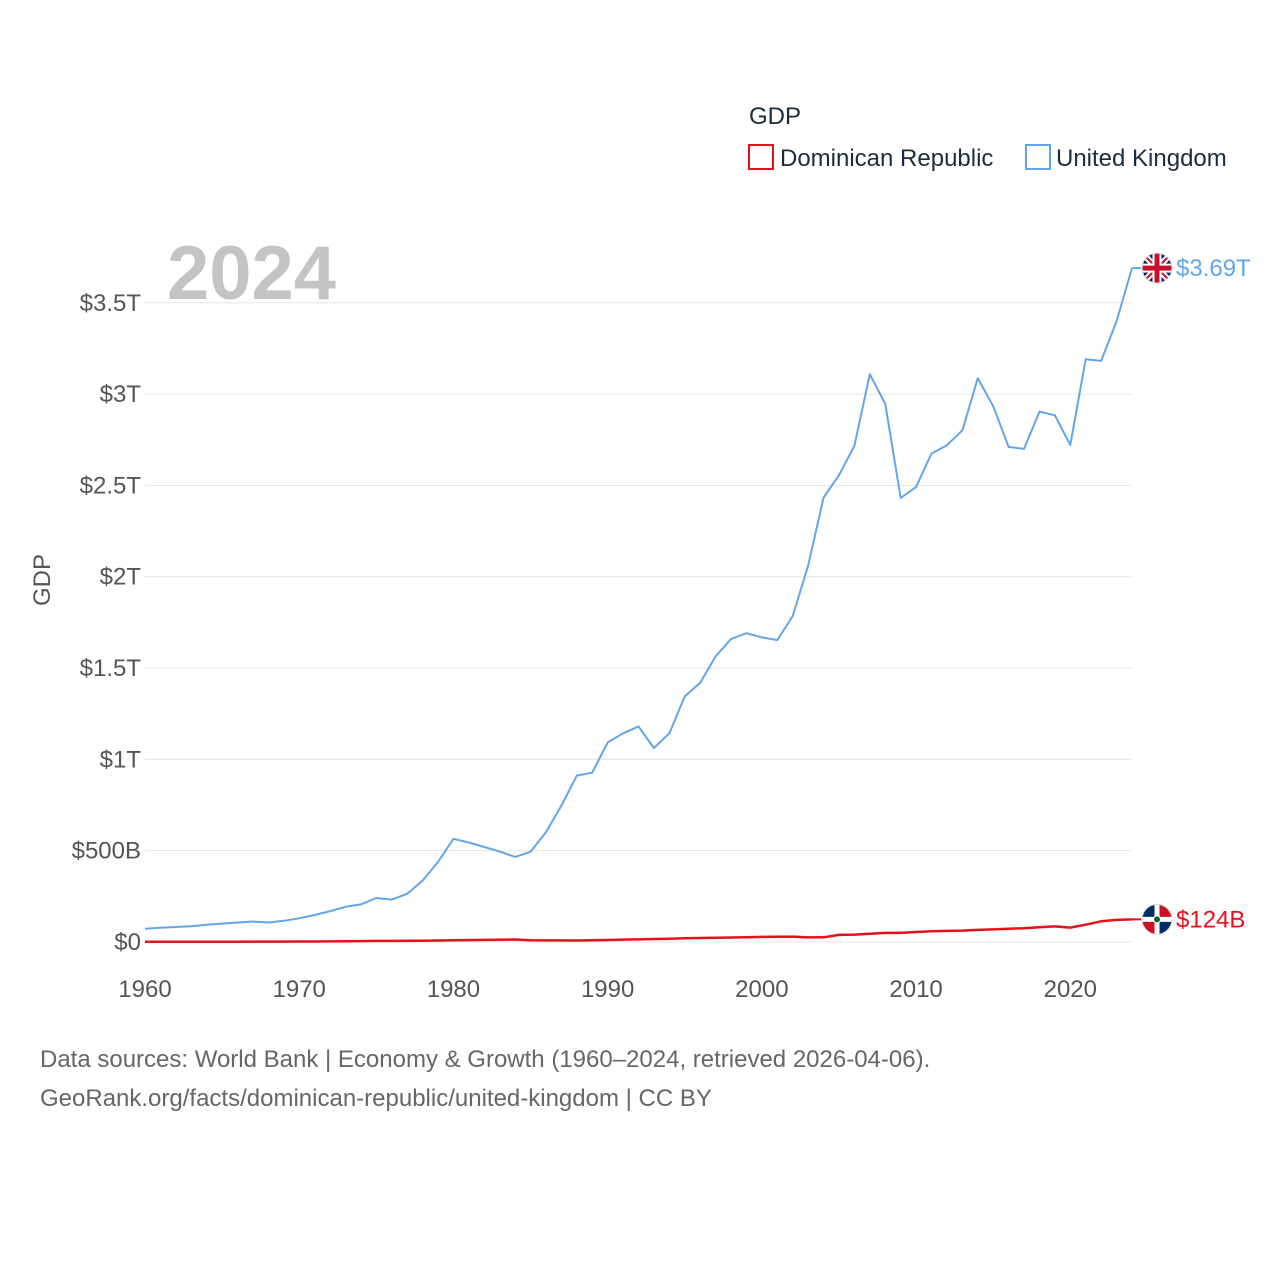  I want to click on legend-swatch-united-kingdom, so click(1038, 157).